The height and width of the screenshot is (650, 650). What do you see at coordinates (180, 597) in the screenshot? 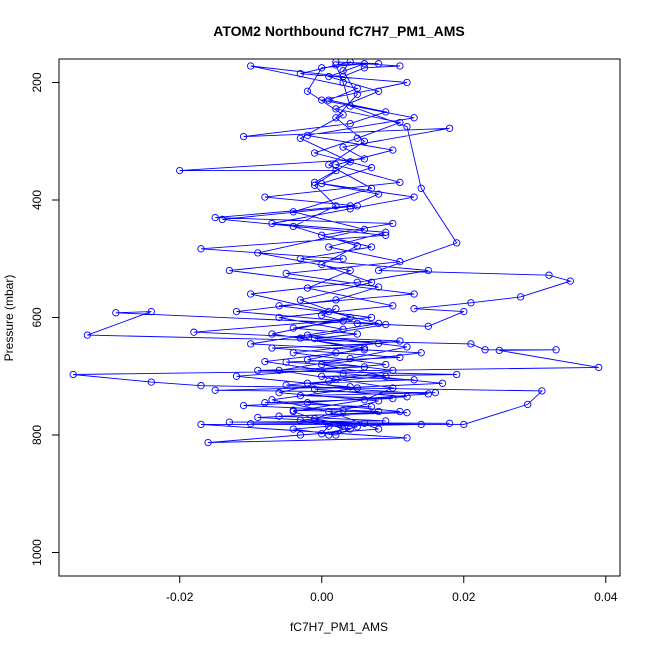
I see `x-tick-label: -0.02` at bounding box center [180, 597].